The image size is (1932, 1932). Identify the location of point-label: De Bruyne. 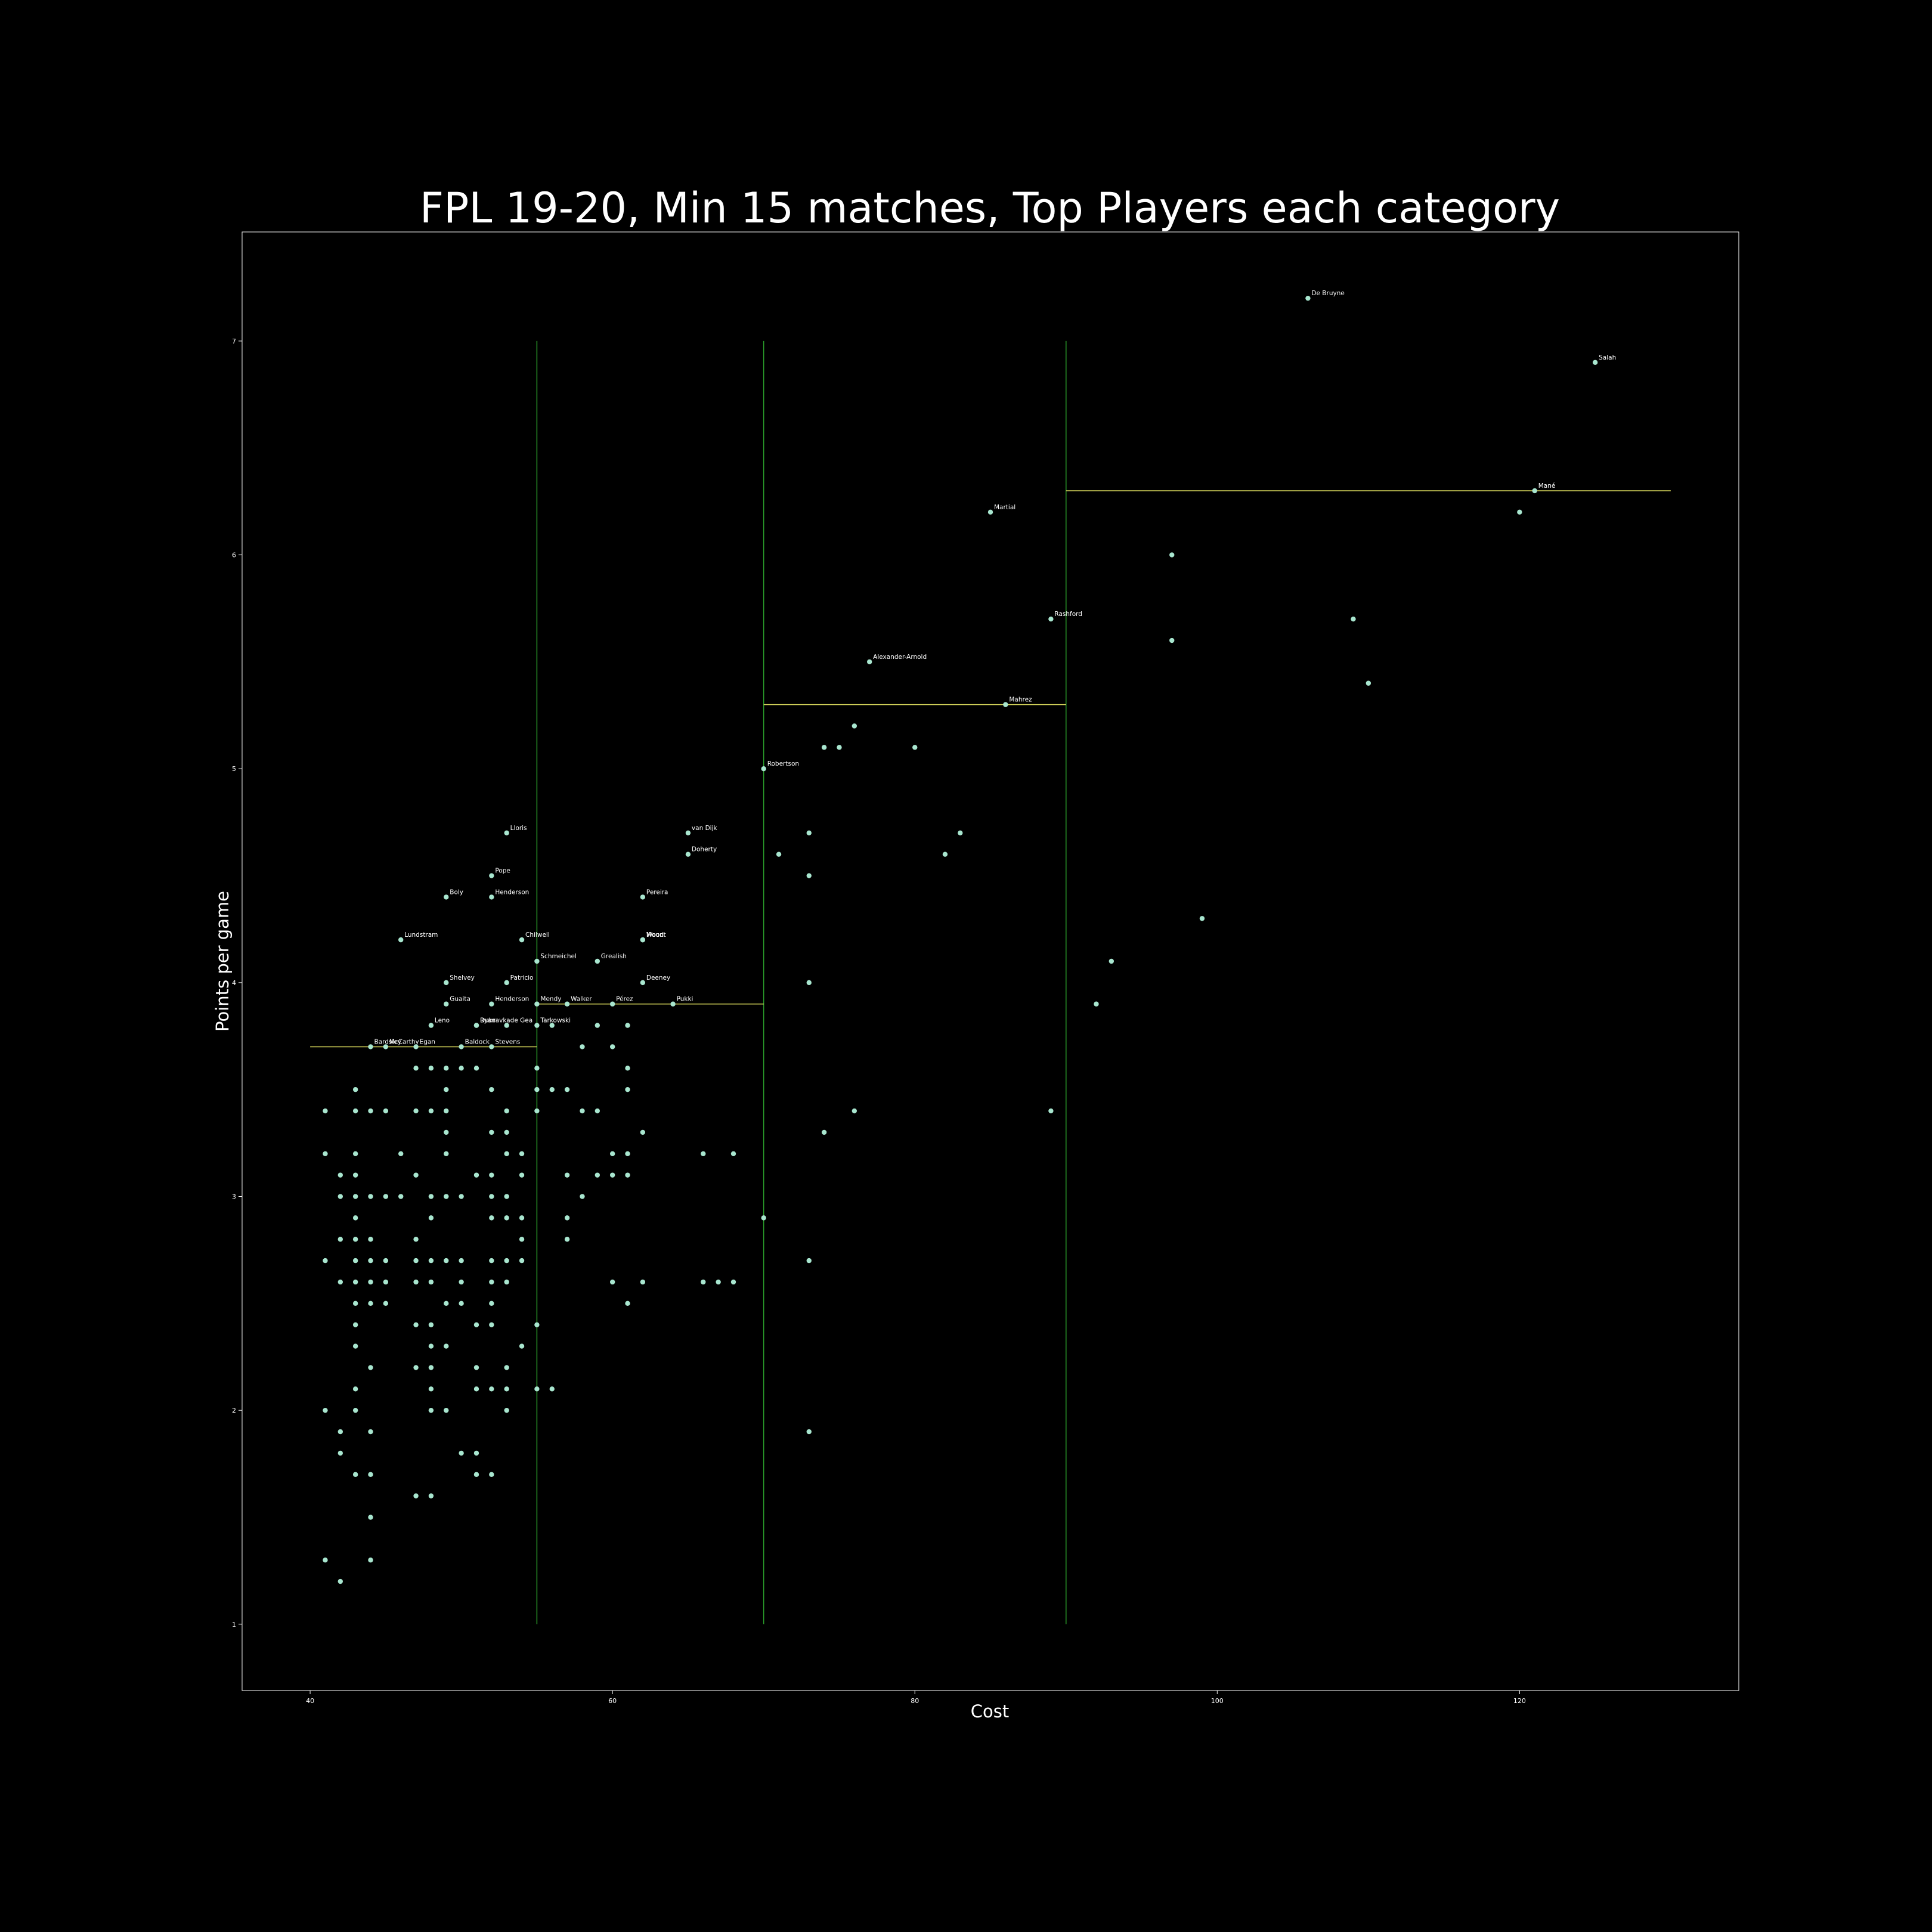
(1327, 293).